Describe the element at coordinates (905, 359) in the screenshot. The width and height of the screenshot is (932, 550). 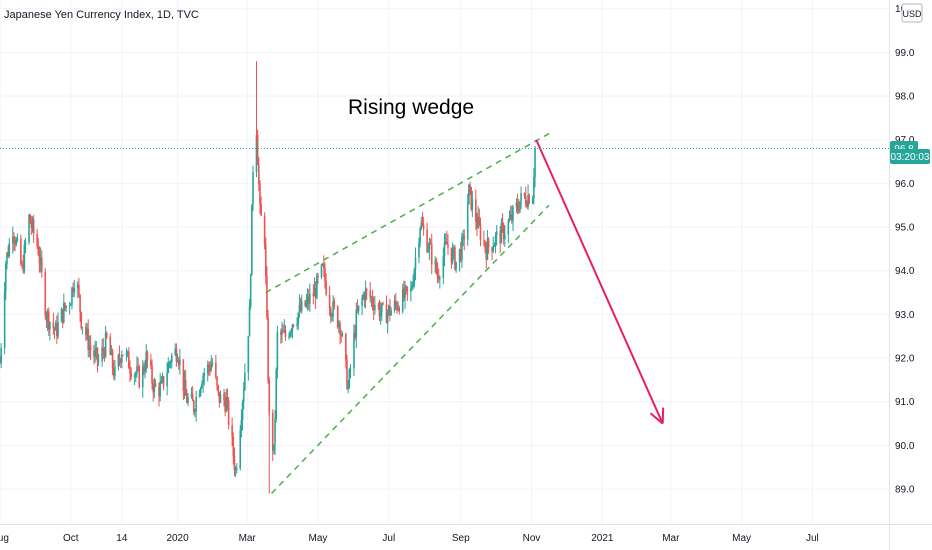
I see `price-tick-label: 92.0` at that location.